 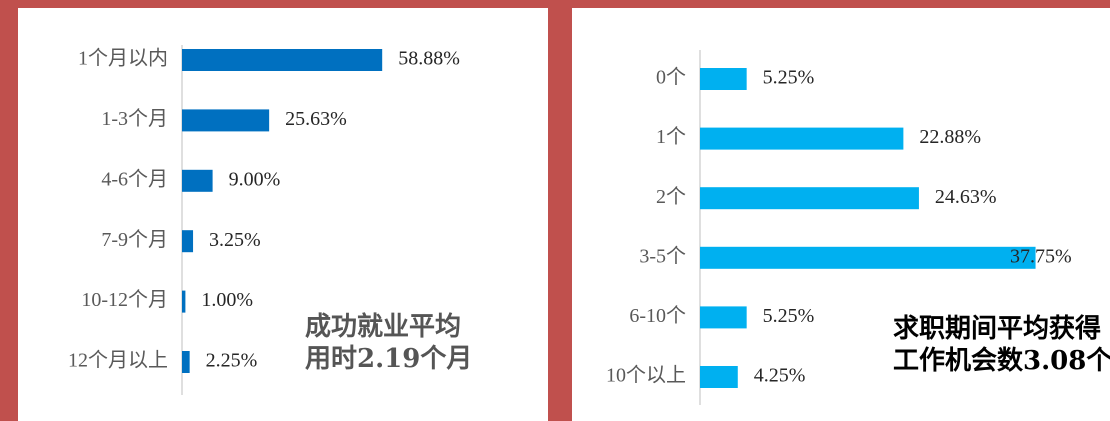 What do you see at coordinates (255, 179) in the screenshot?
I see `value-label: 9.00%` at bounding box center [255, 179].